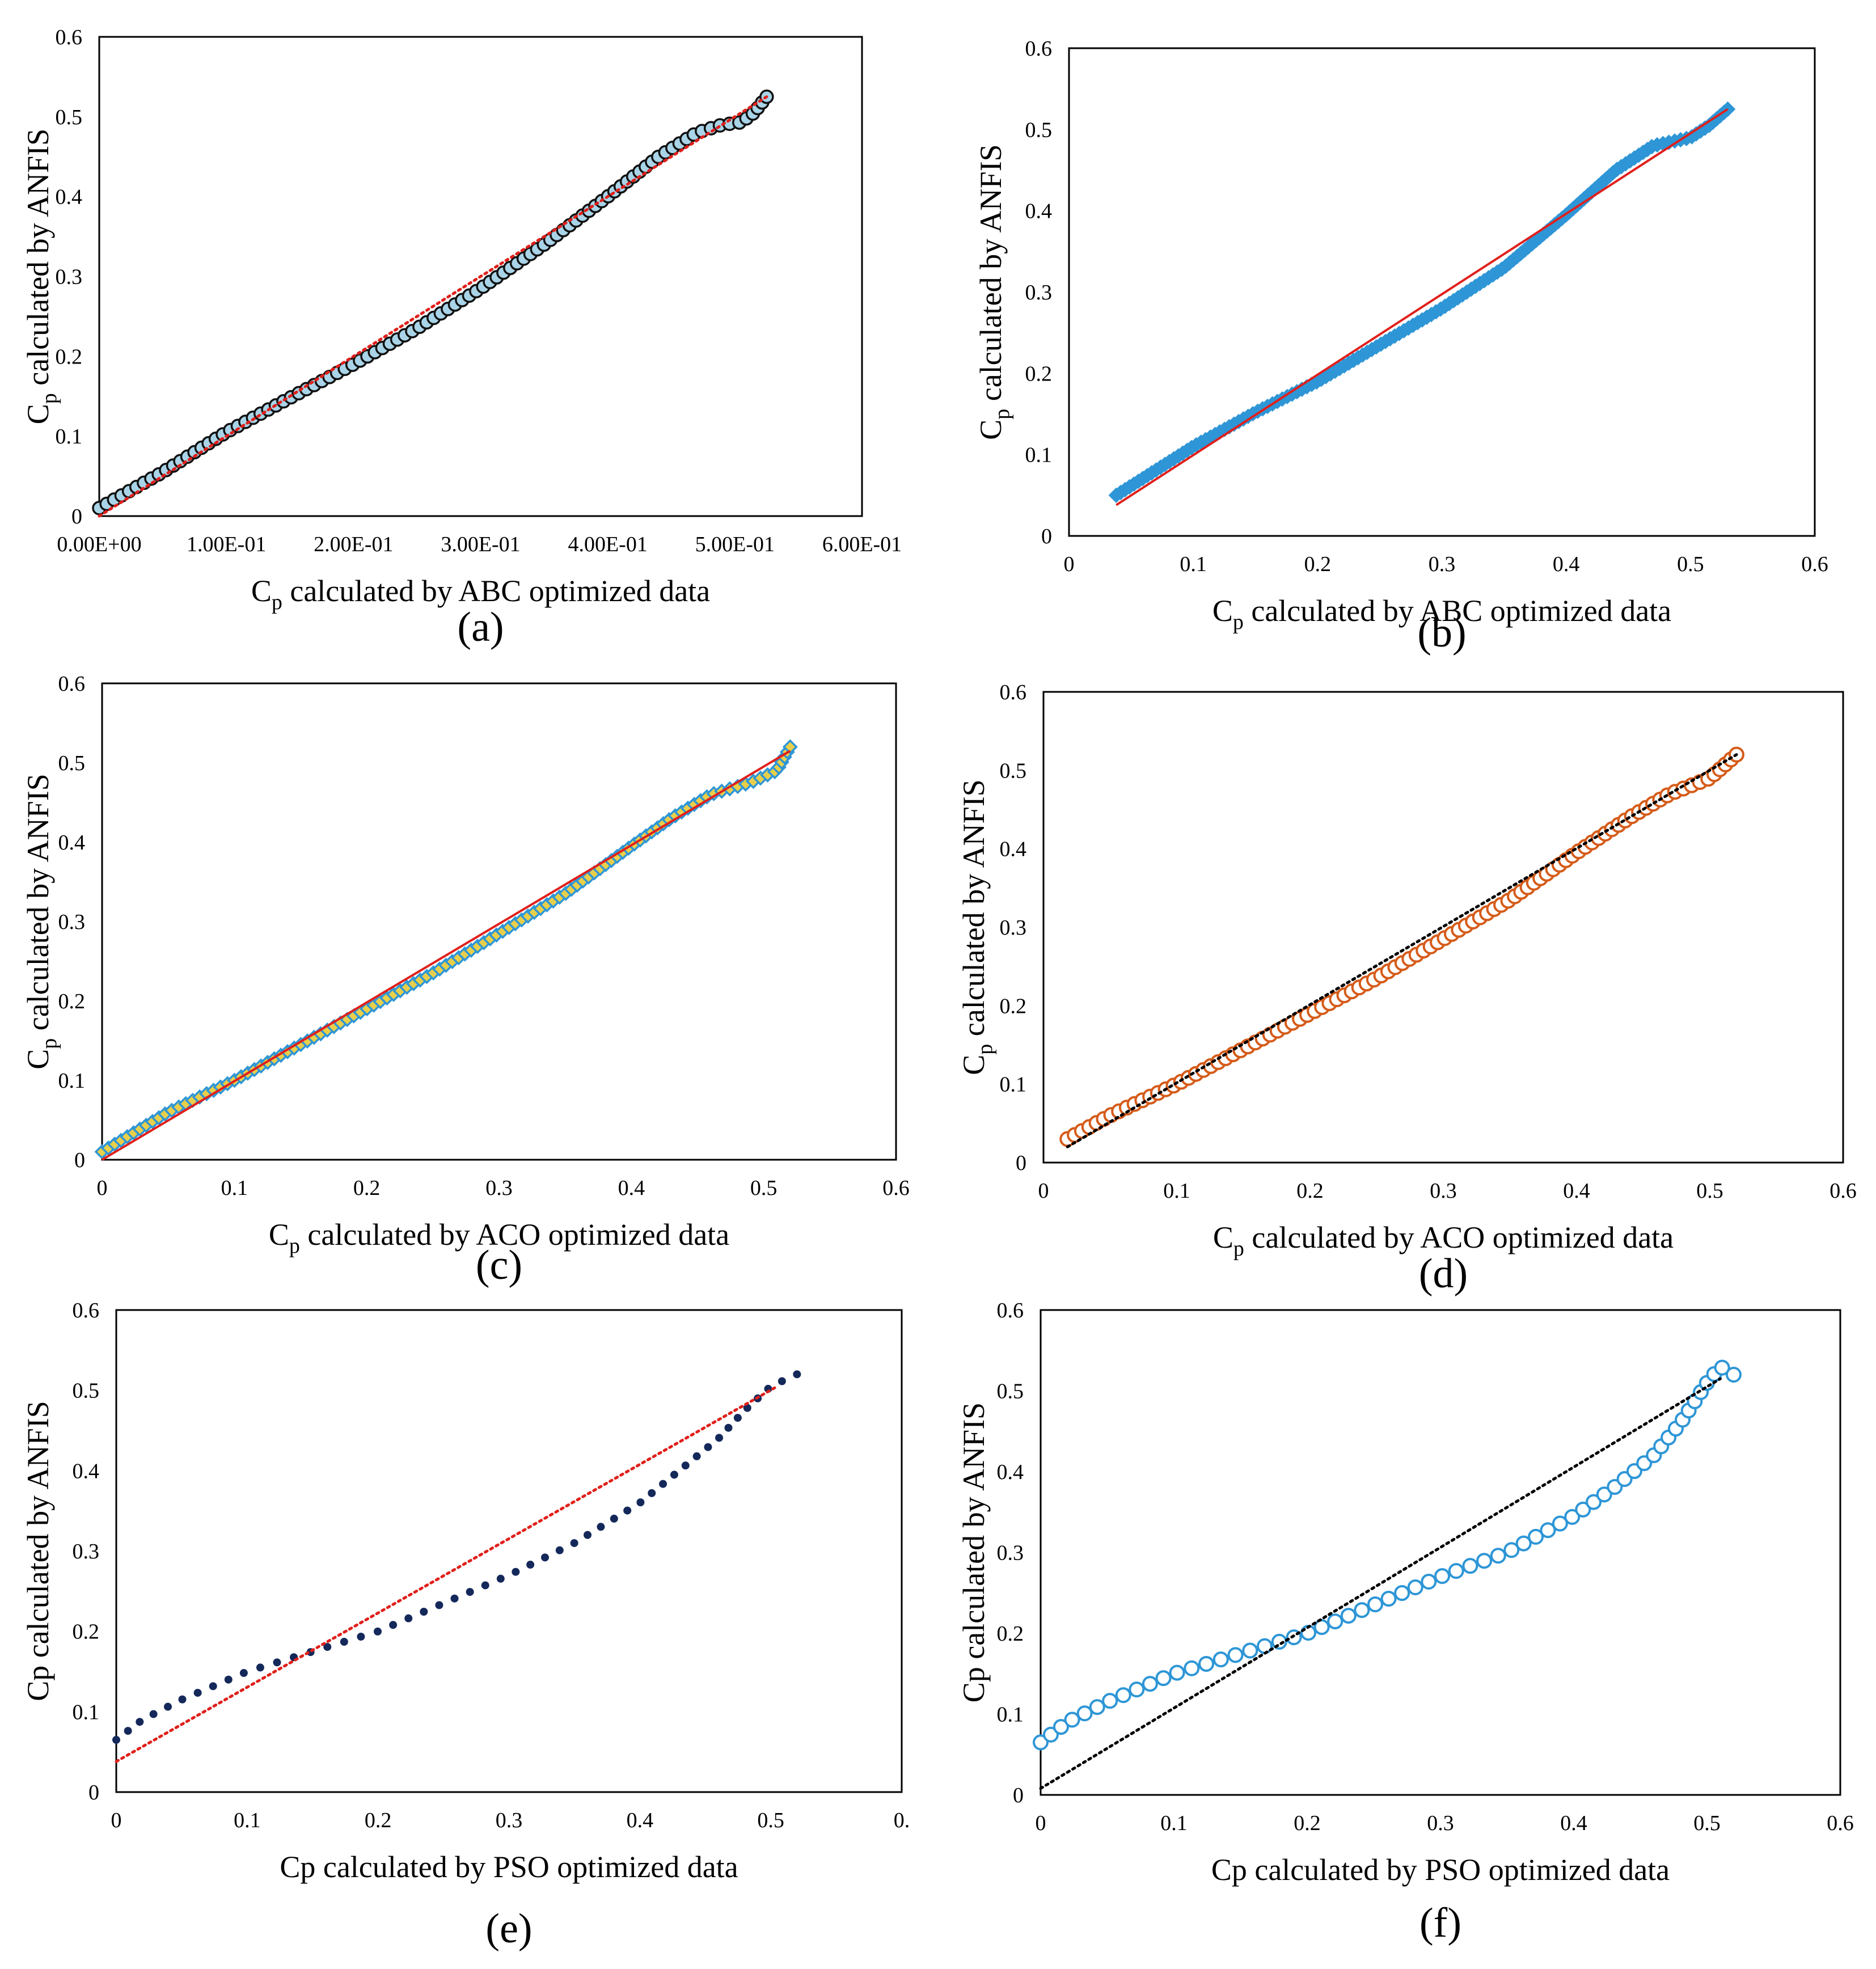  Describe the element at coordinates (1222, 611) in the screenshot. I see `x-axis-label-prefix: C` at that location.